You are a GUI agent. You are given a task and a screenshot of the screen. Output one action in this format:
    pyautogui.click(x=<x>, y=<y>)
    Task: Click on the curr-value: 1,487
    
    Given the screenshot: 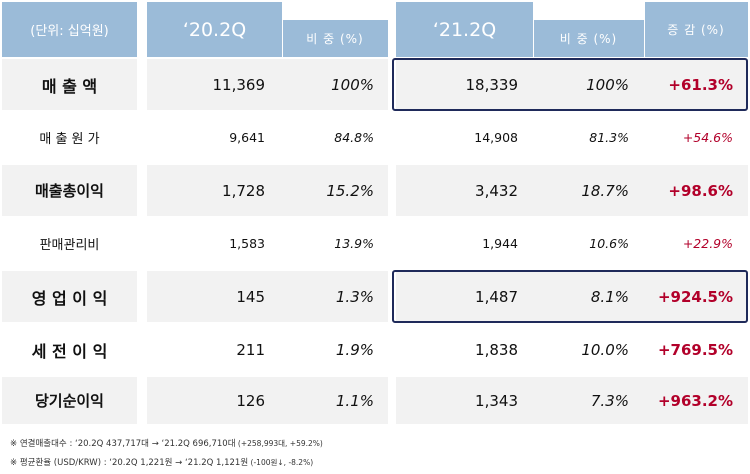 What is the action you would take?
    pyautogui.click(x=496, y=296)
    